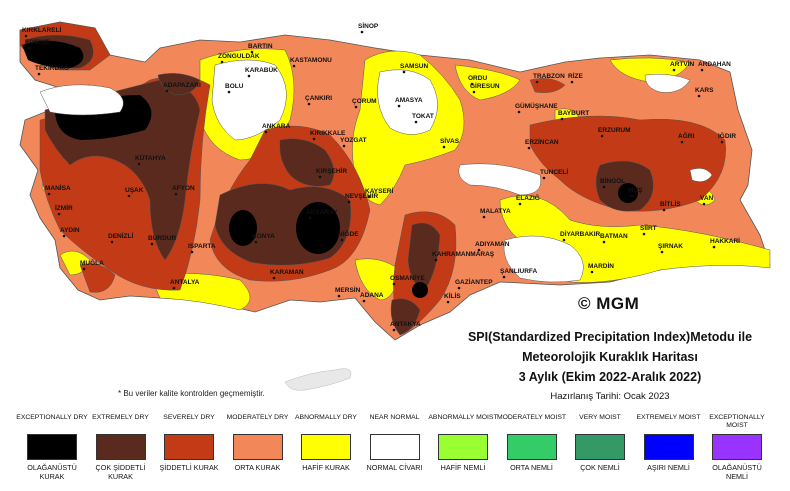 This screenshot has height=491, width=790. I want to click on legend-label-tr: NORMAL CİVARI, so click(394, 467).